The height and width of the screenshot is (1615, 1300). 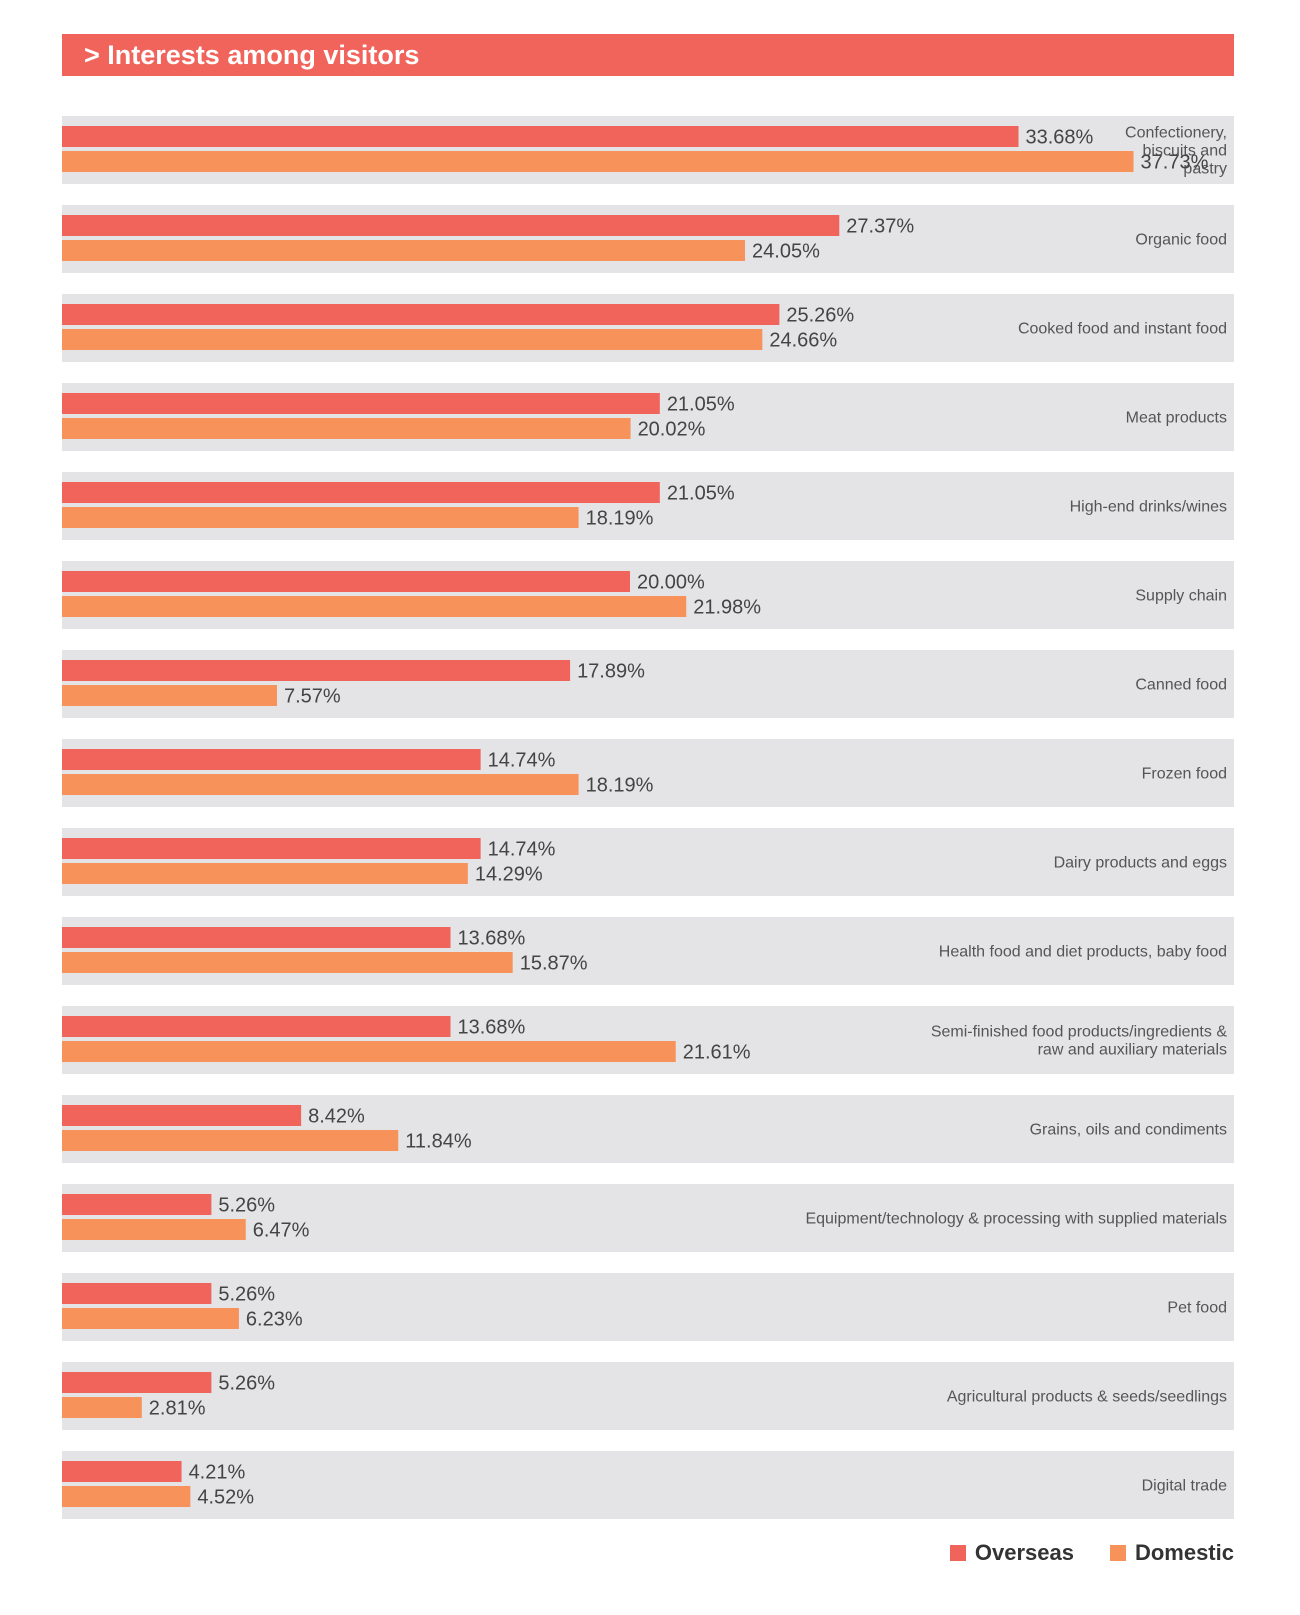 I want to click on category-label: Canned food, so click(x=1181, y=685).